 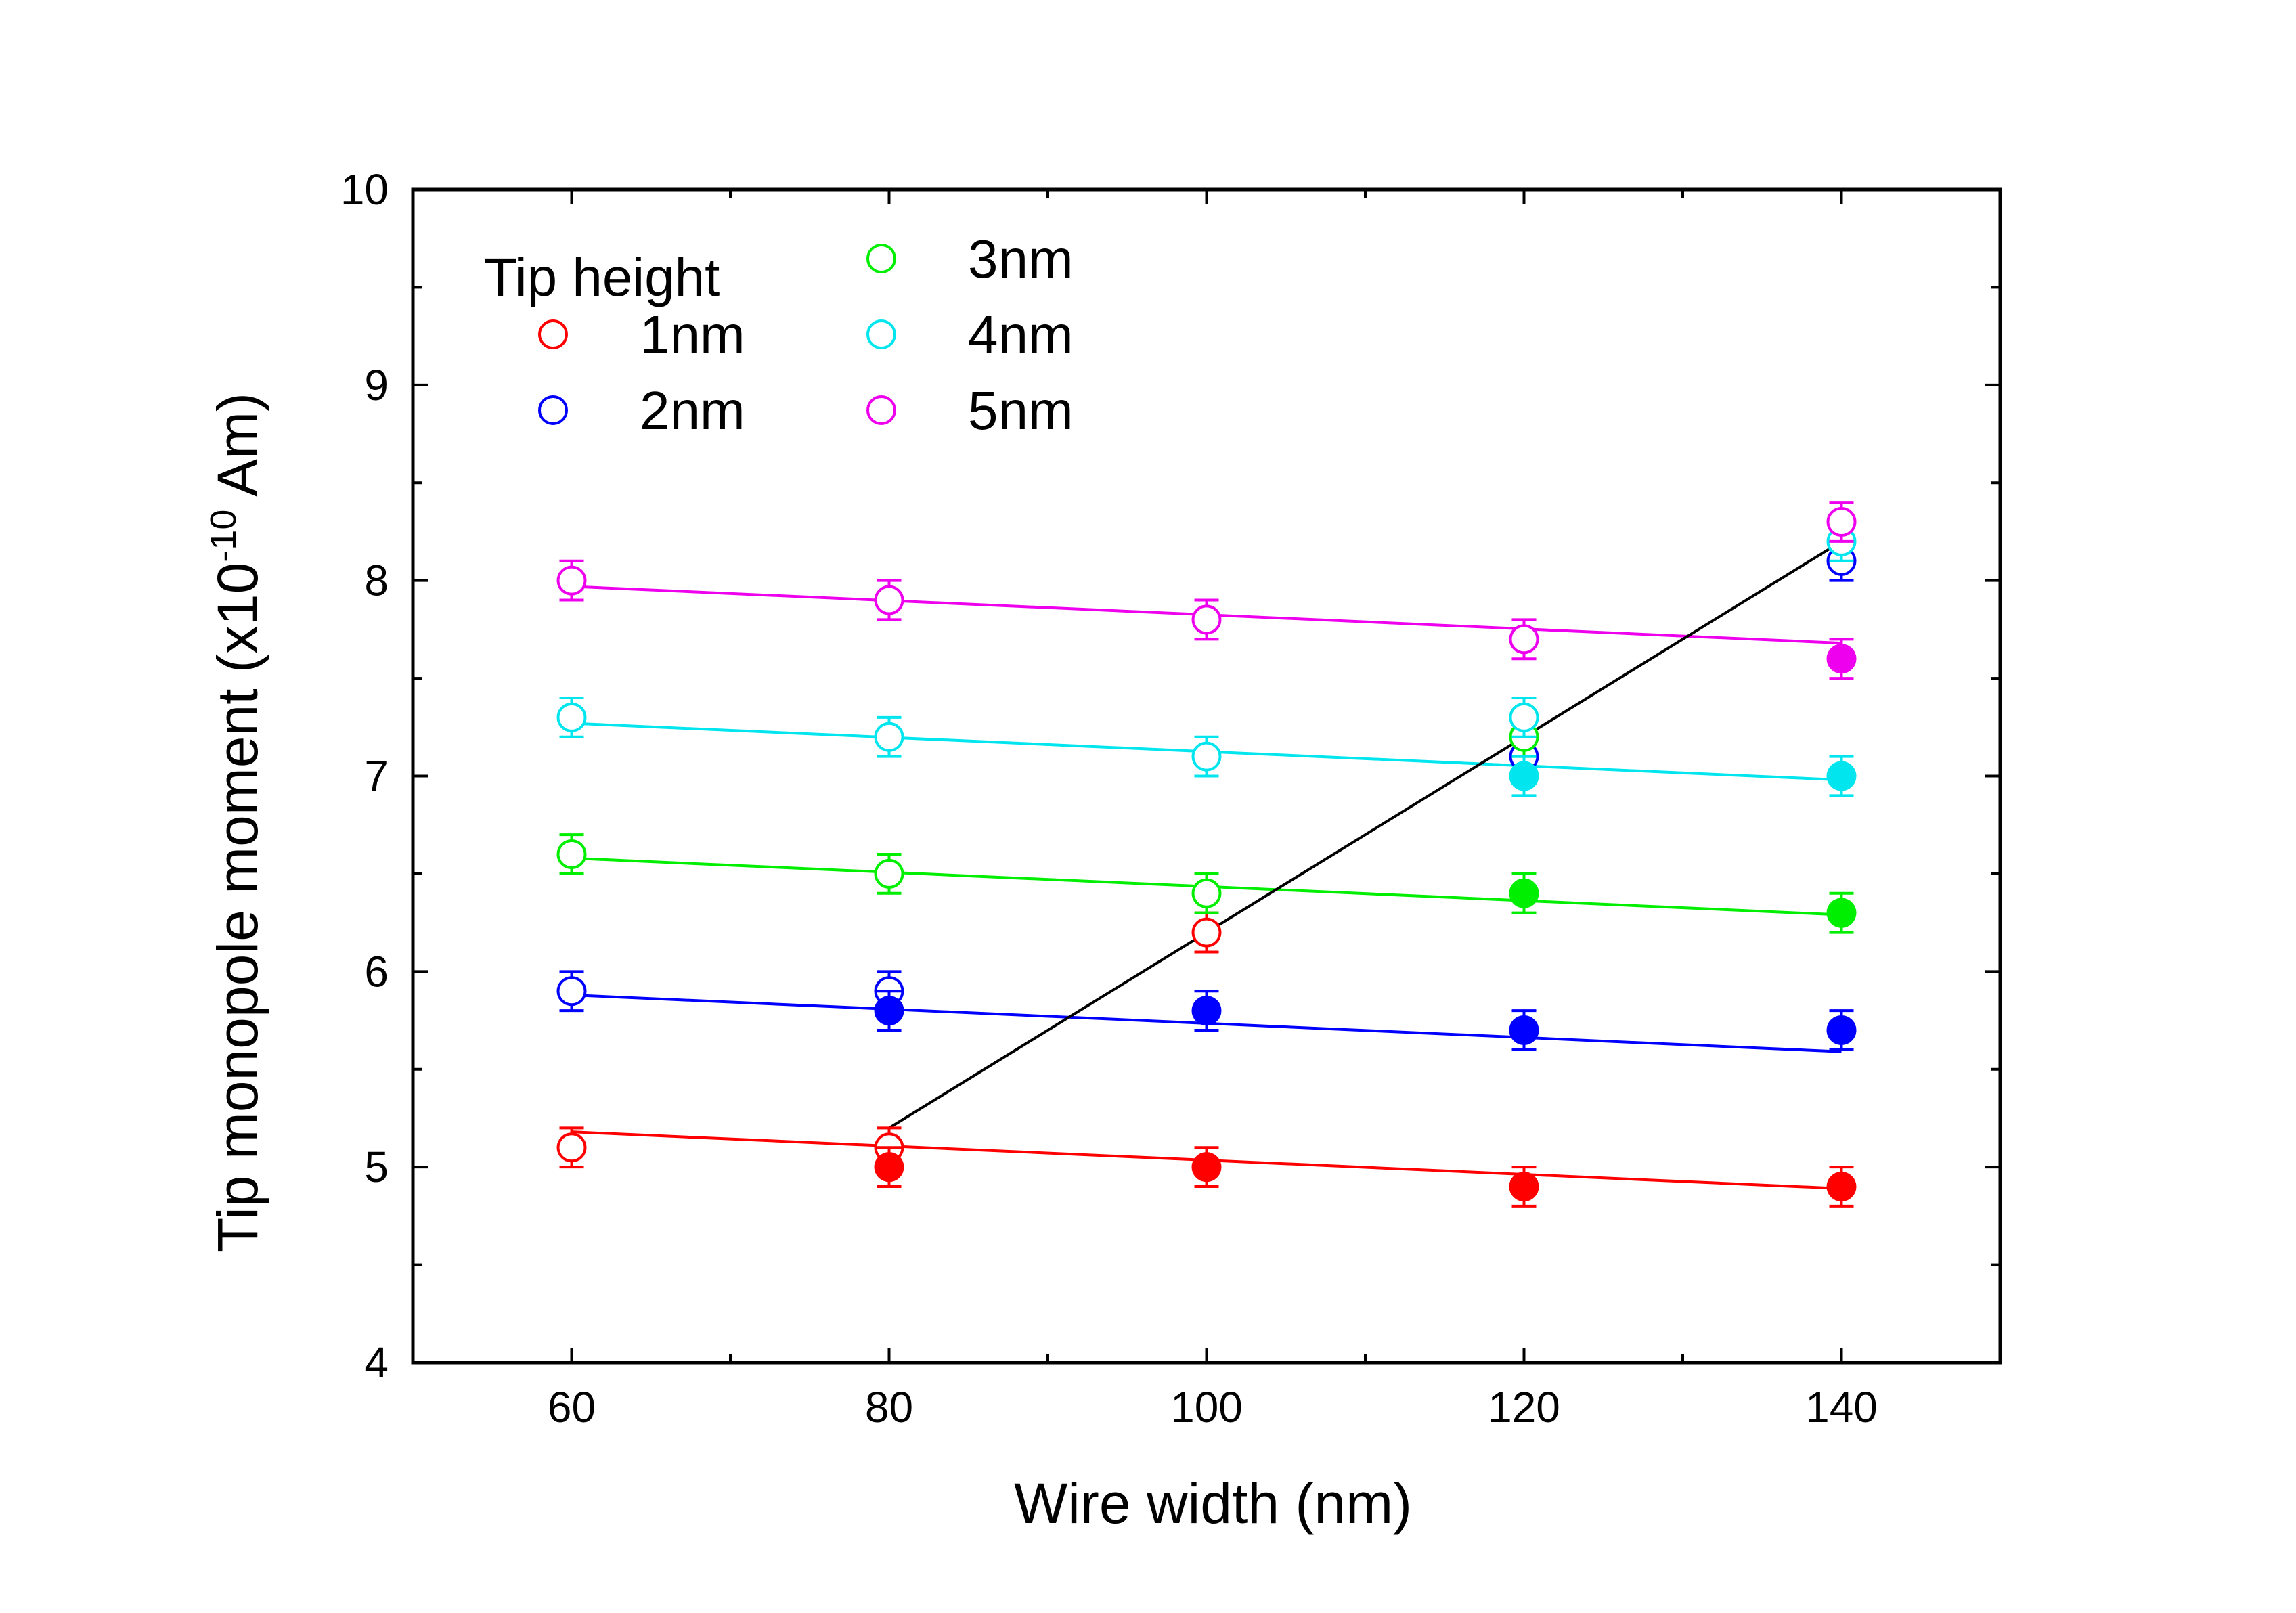 I want to click on y-tick-label: 10, so click(x=365, y=189).